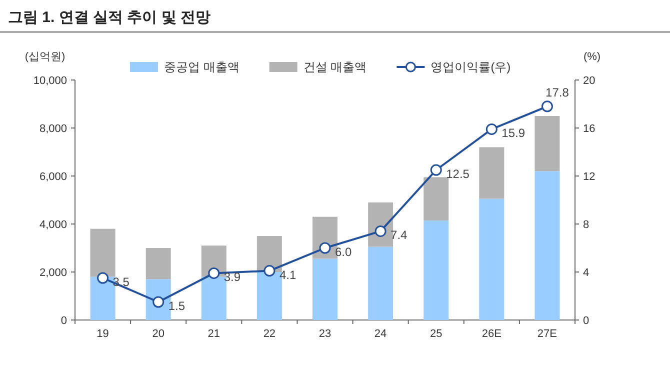  What do you see at coordinates (63, 321) in the screenshot?
I see `y-tick-label: 0` at bounding box center [63, 321].